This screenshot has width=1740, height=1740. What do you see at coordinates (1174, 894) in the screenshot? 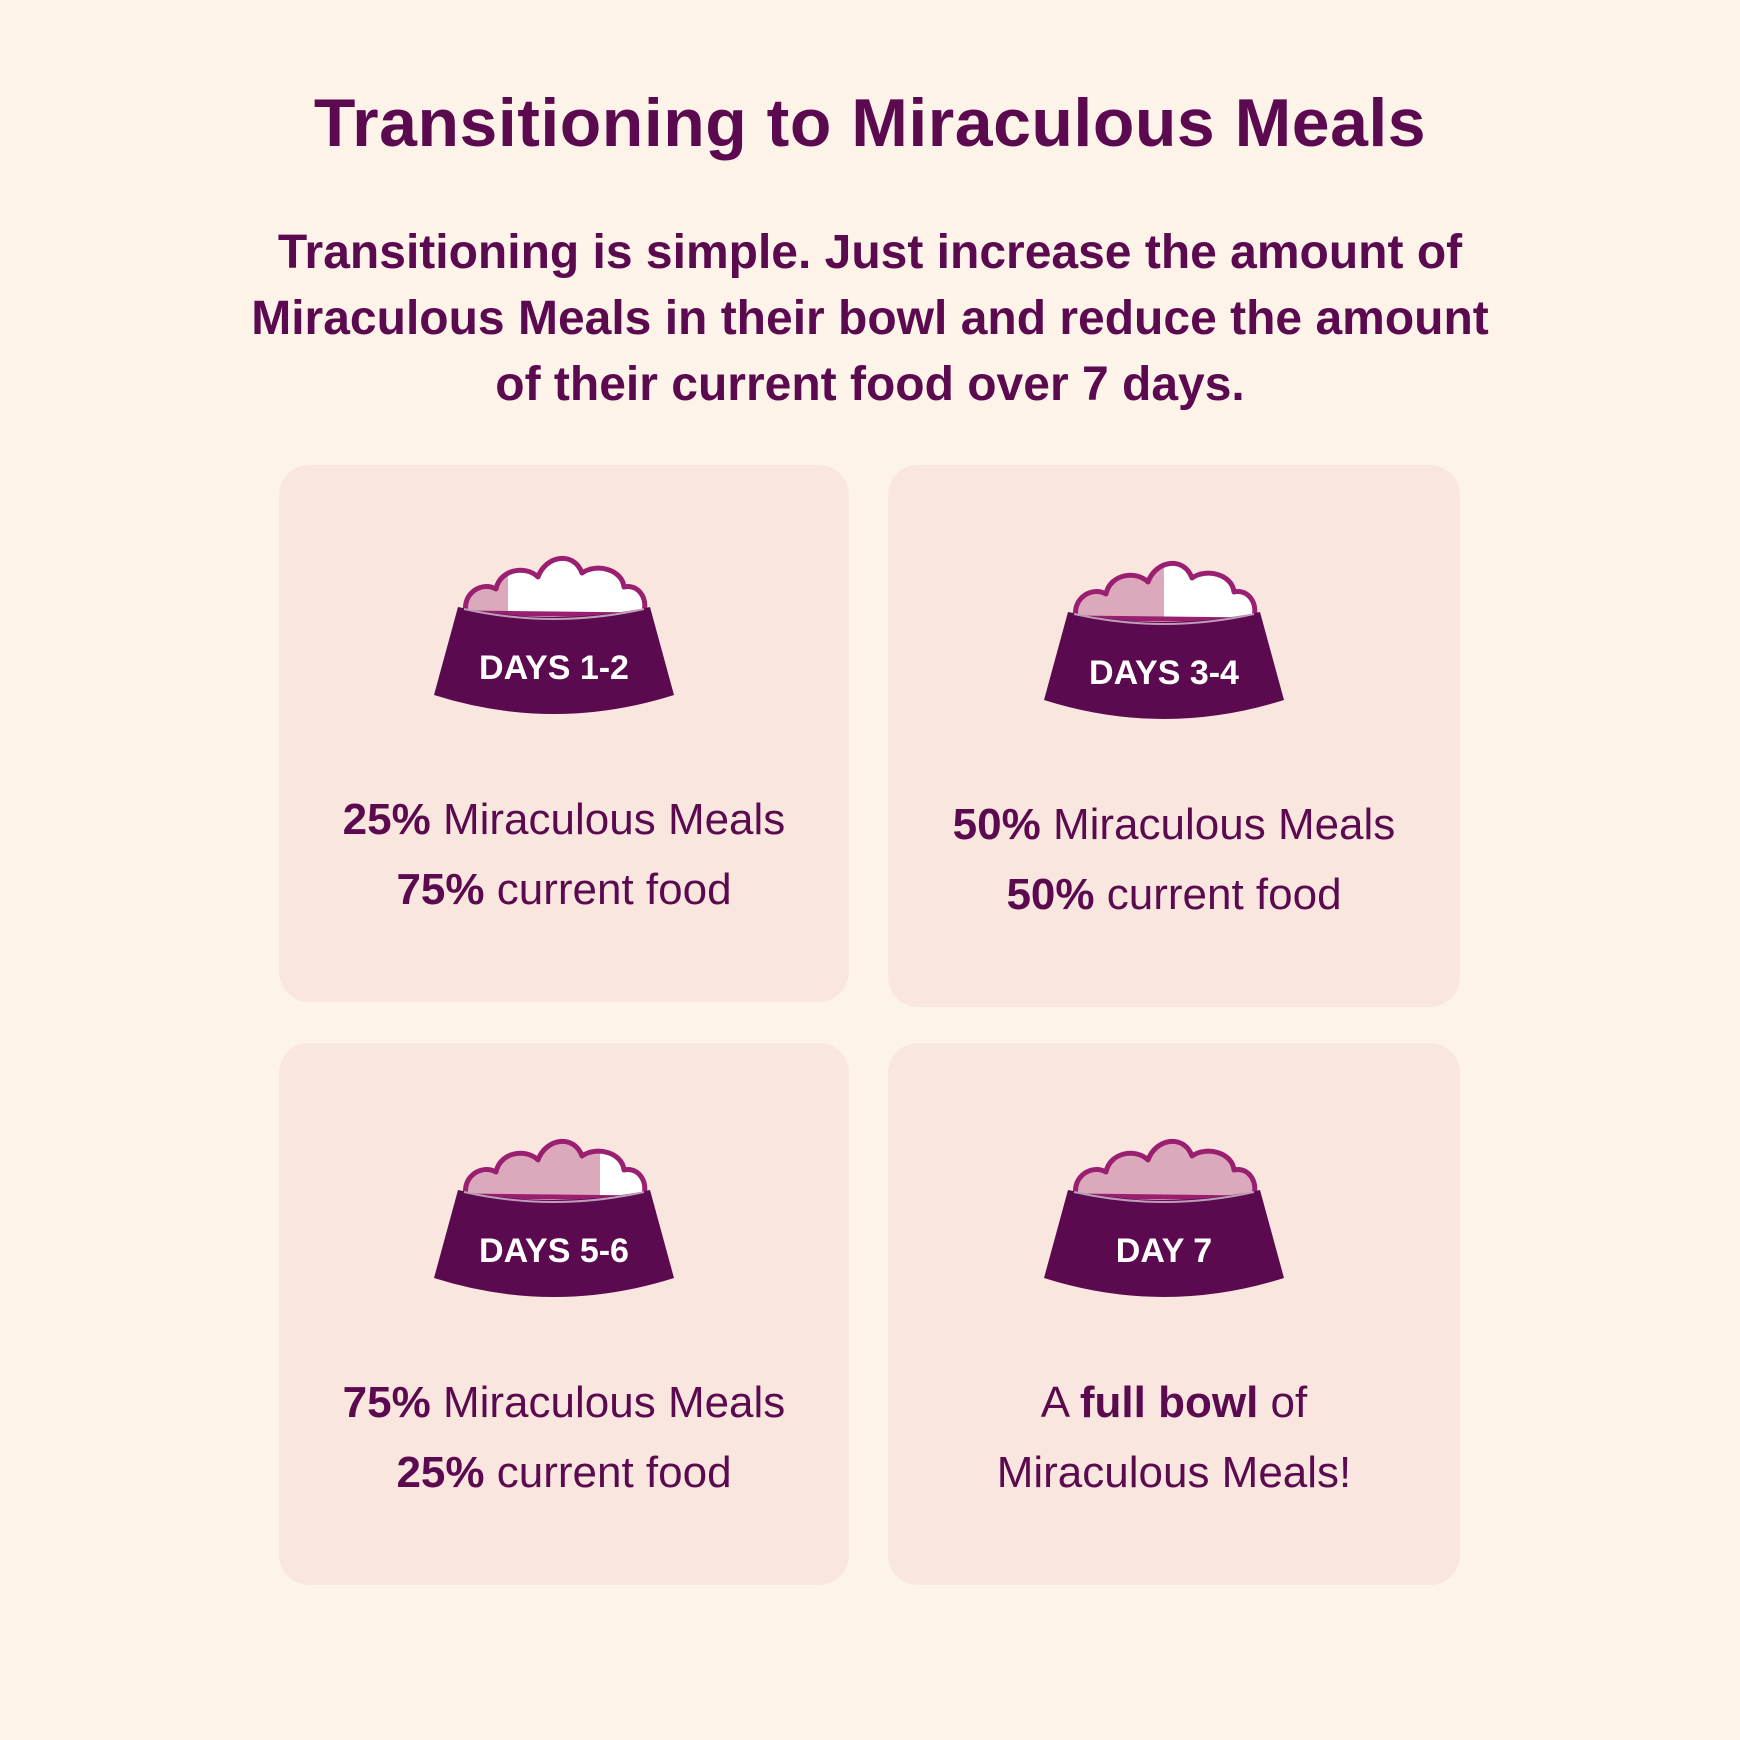
I see `current-food-line: 50% current food` at bounding box center [1174, 894].